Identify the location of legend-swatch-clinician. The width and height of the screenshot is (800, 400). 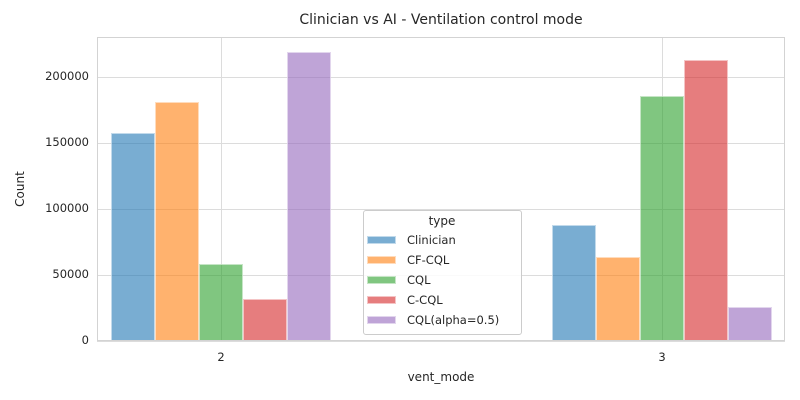
(381, 240).